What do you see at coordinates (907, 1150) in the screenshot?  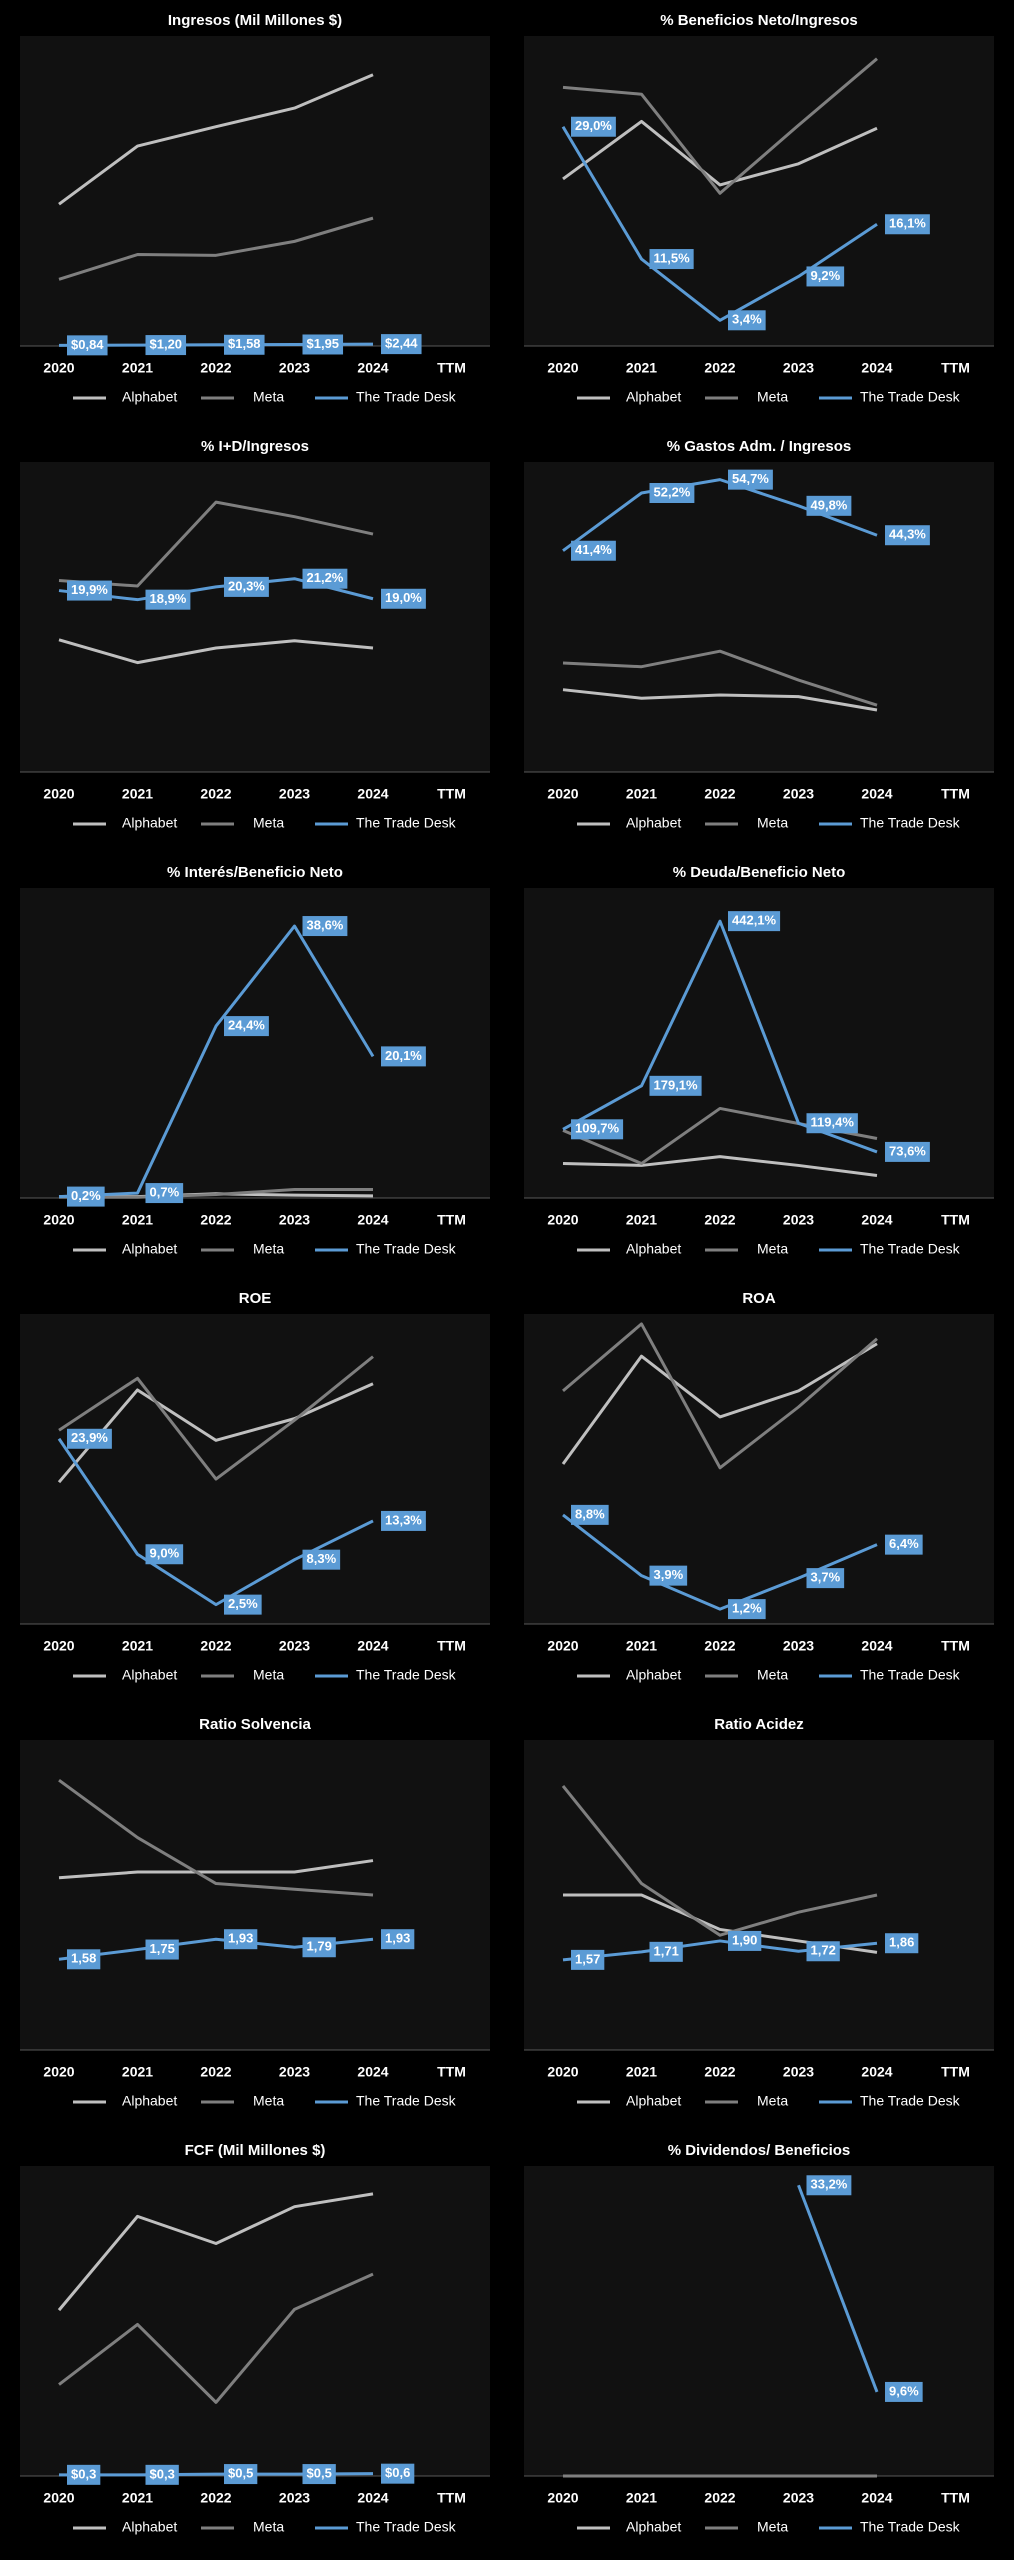 I see `data-label: 73,6%` at bounding box center [907, 1150].